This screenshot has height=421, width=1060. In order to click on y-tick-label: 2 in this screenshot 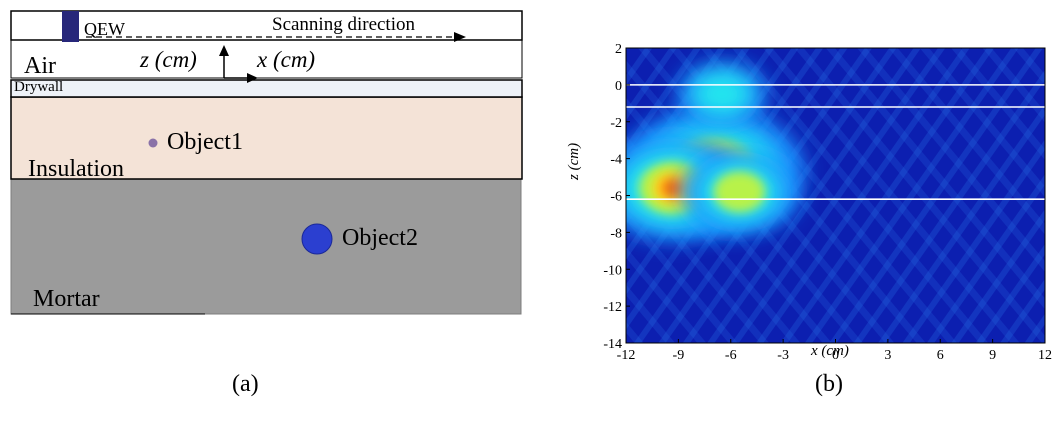, I will do `click(618, 49)`.